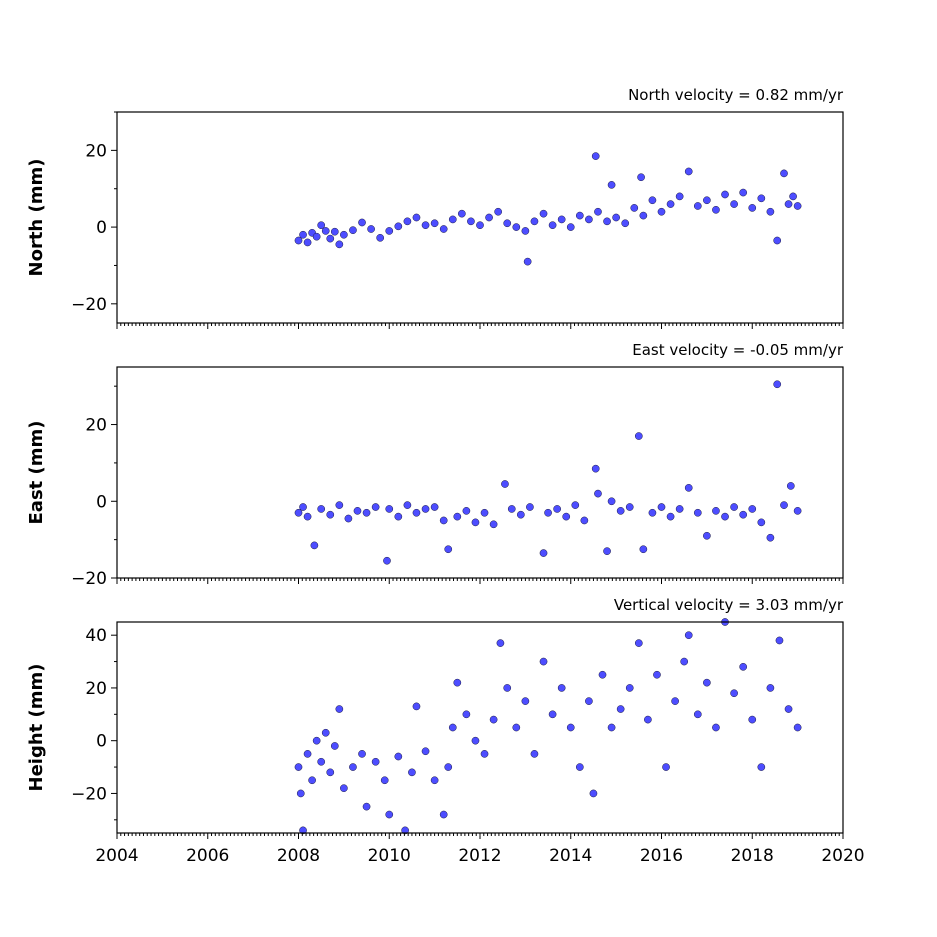  Describe the element at coordinates (207, 856) in the screenshot. I see `height-x-tick-label: 2006` at that location.